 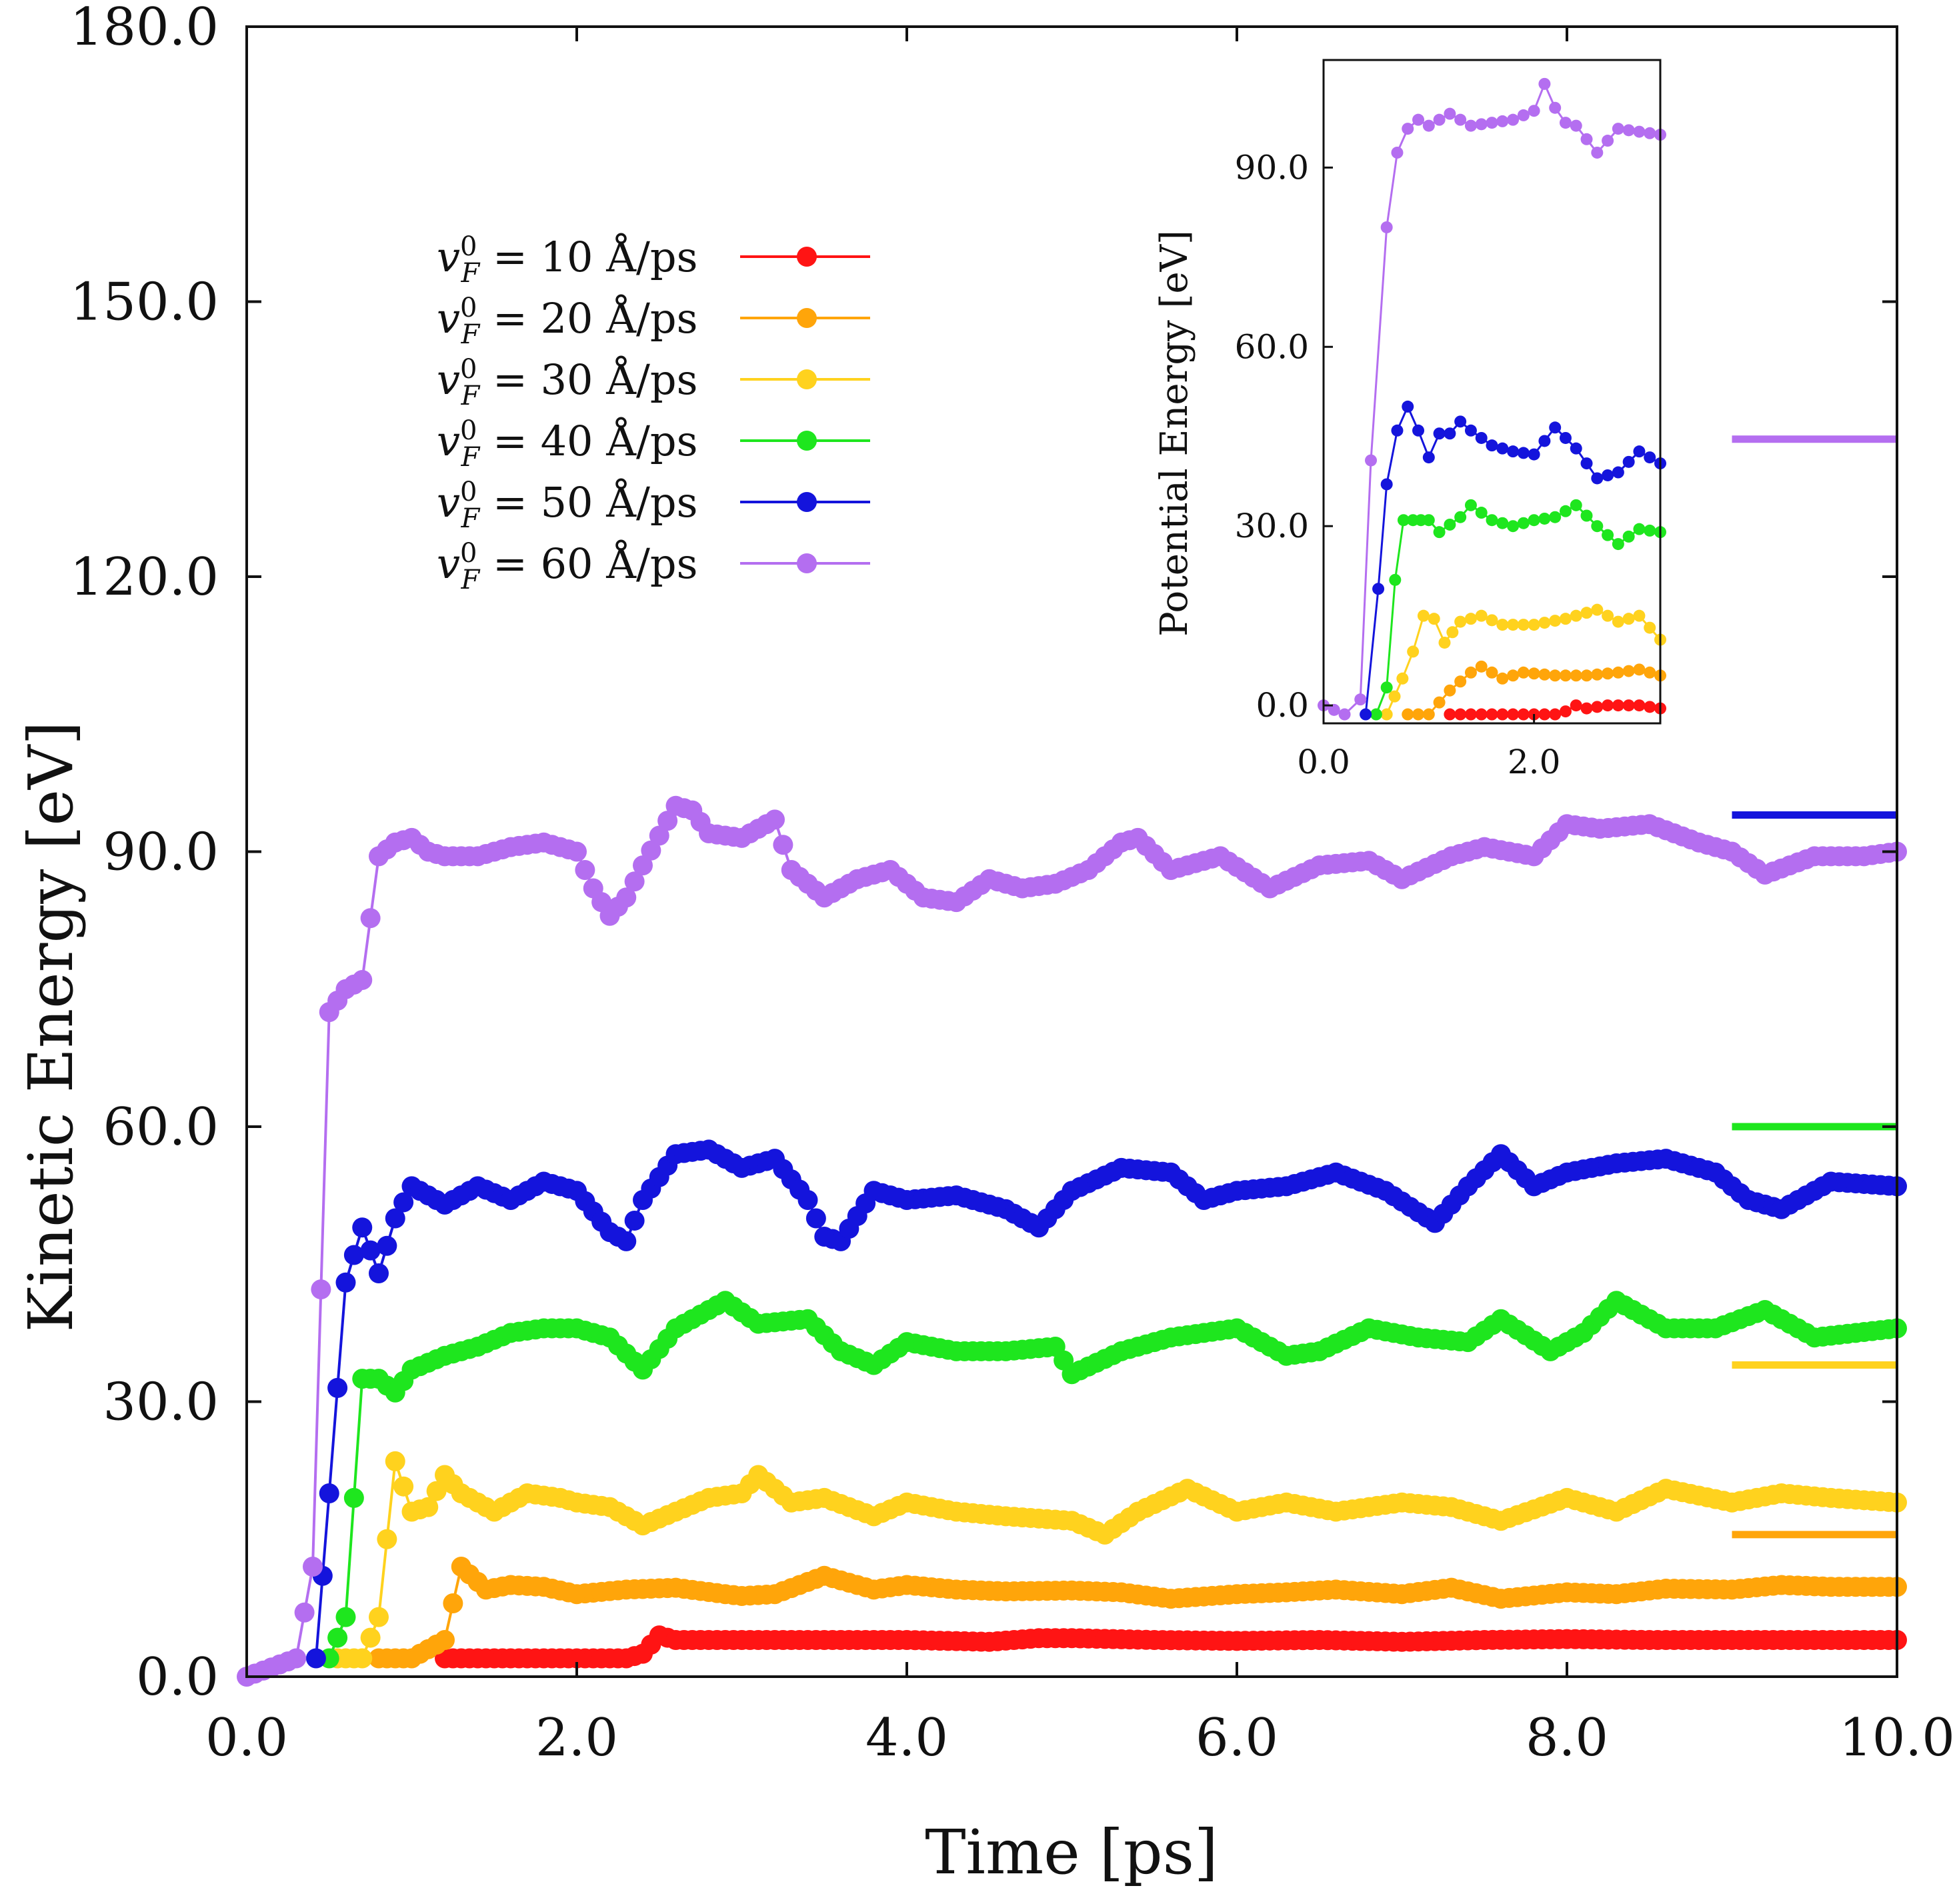 What do you see at coordinates (144, 577) in the screenshot?
I see `y-tick-label: 120.0` at bounding box center [144, 577].